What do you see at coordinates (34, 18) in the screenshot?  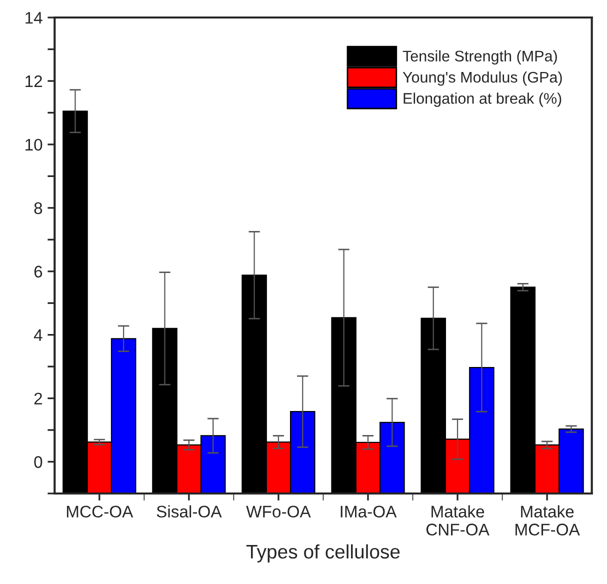 I see `y-tick-label: 14` at bounding box center [34, 18].